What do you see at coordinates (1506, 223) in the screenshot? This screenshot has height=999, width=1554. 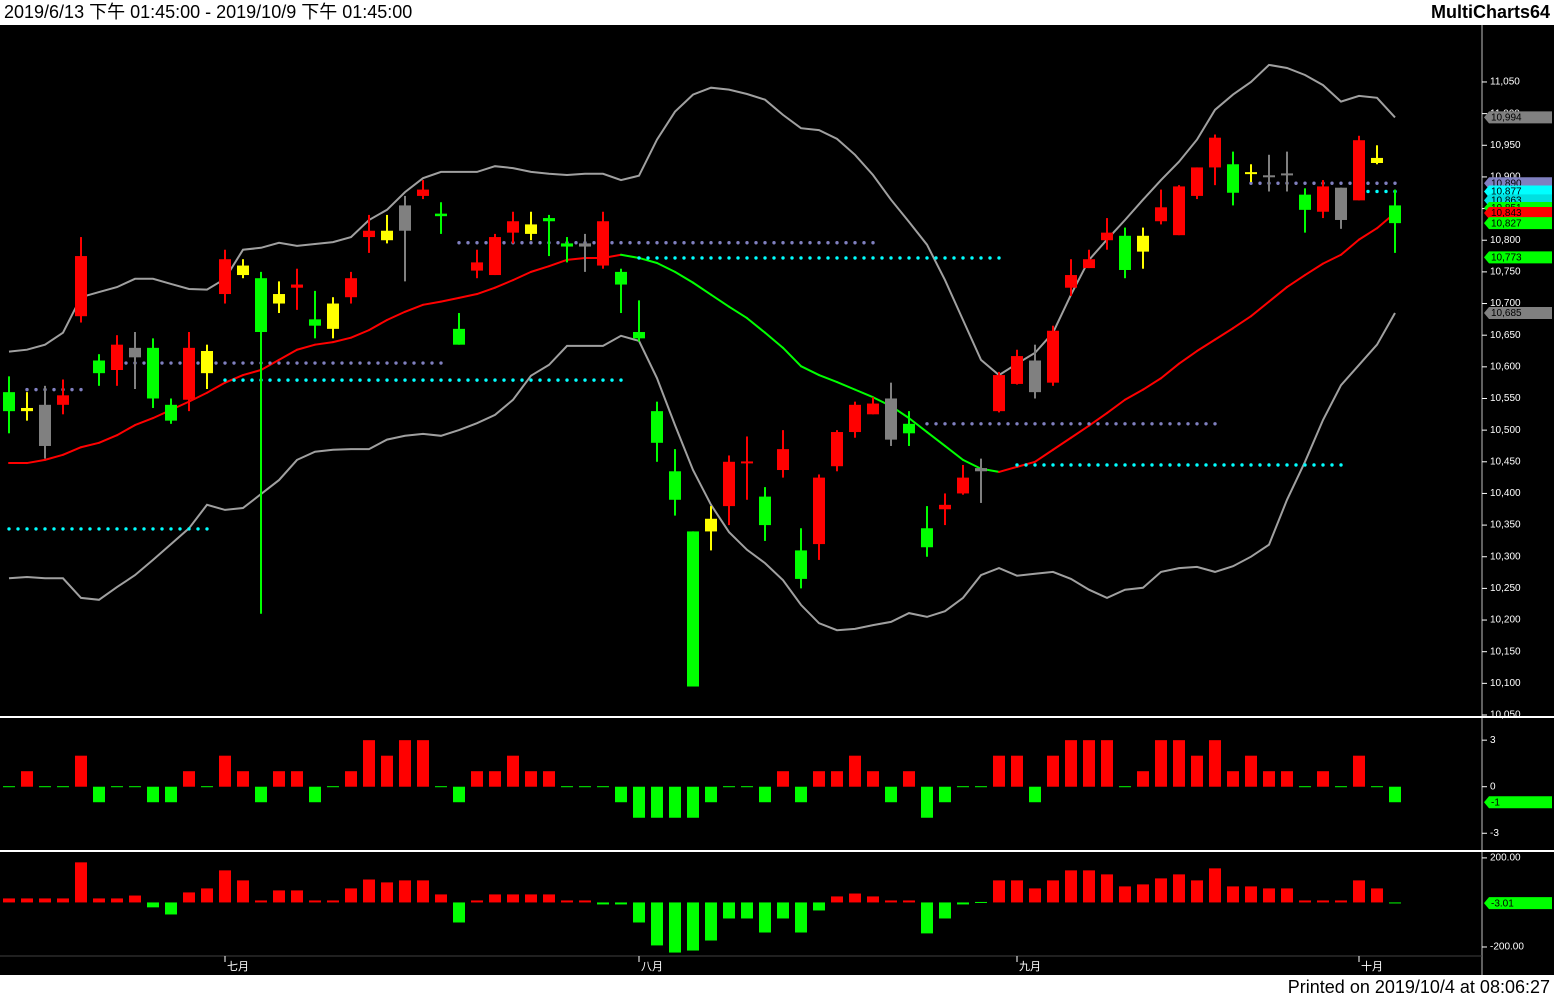 I see `price-tag-label: 10,827` at bounding box center [1506, 223].